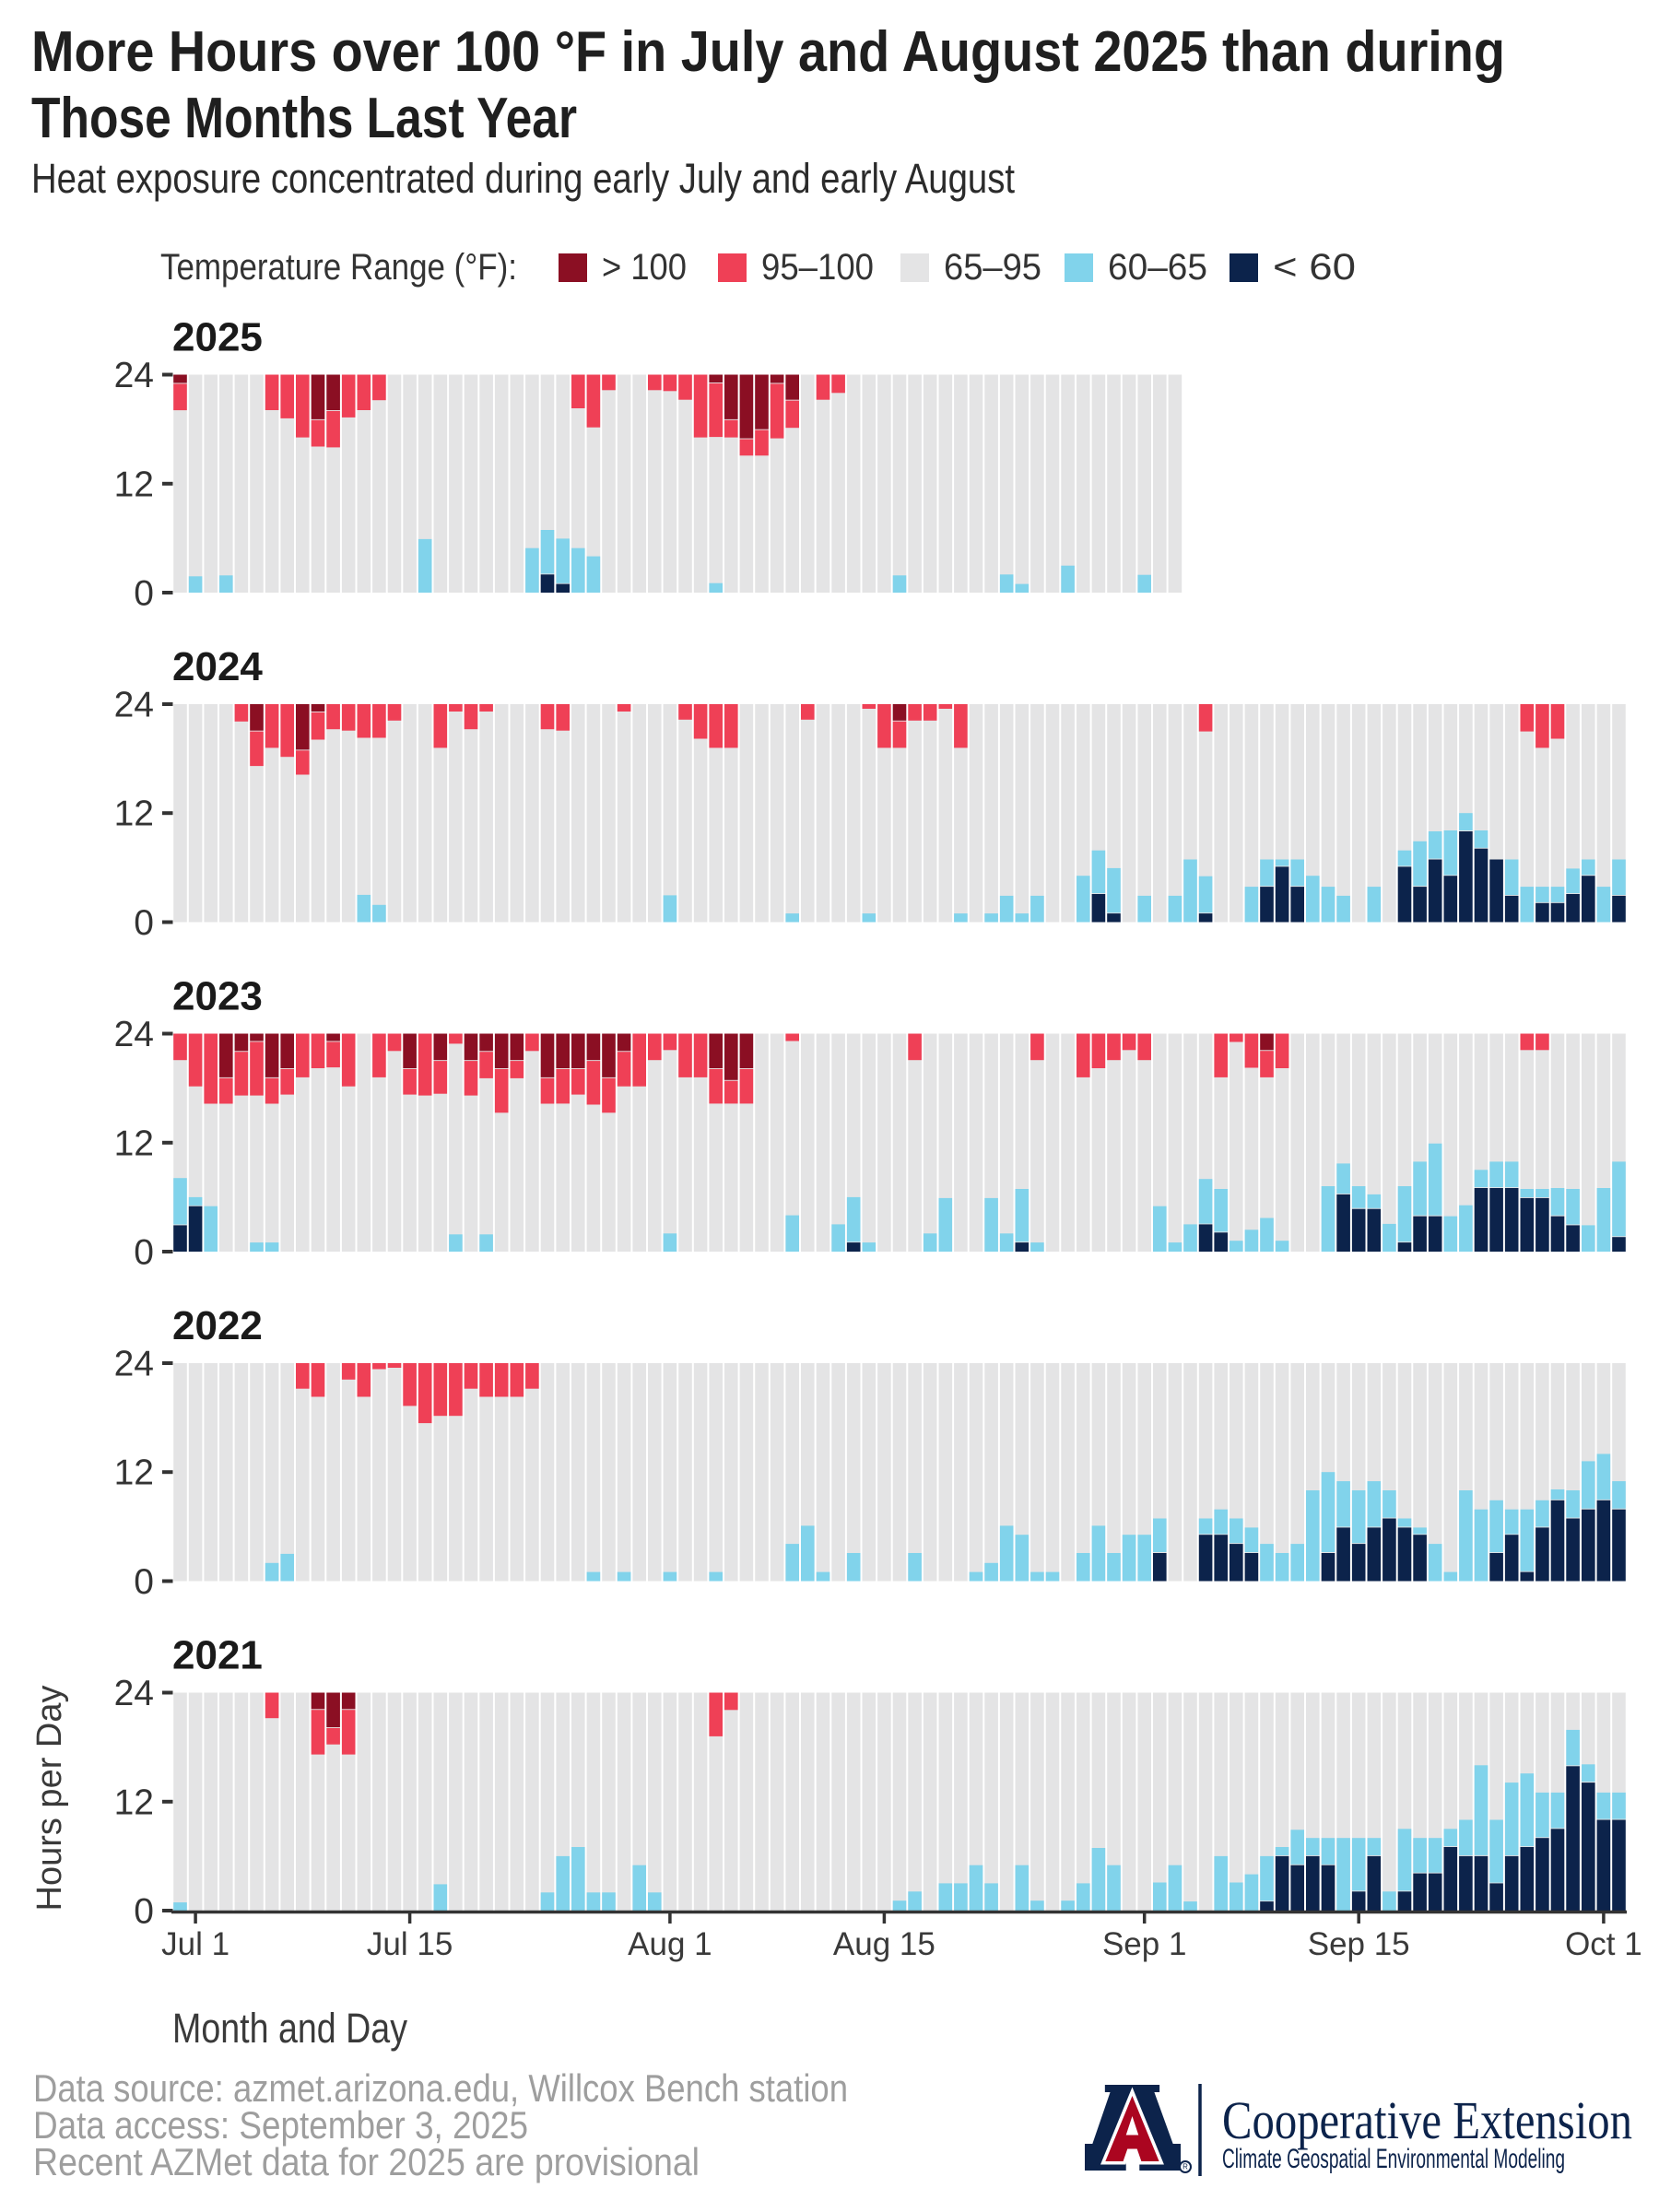  I want to click on svg-text: Data access: September 3, 2025, so click(280, 2125).